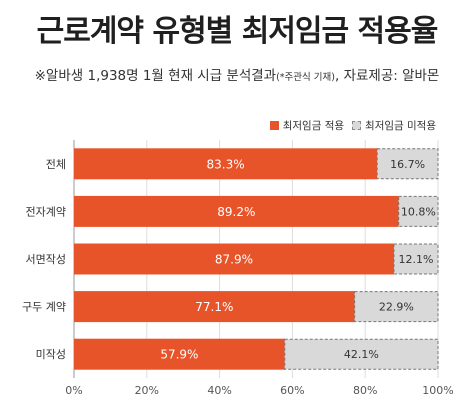  What do you see at coordinates (292, 390) in the screenshot?
I see `x-tick-label: 60%` at bounding box center [292, 390].